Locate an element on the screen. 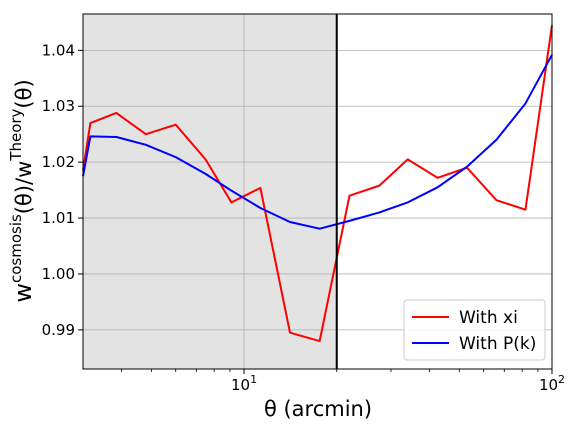 The height and width of the screenshot is (432, 576). y-tick-label: 1.00 is located at coordinates (58, 274).